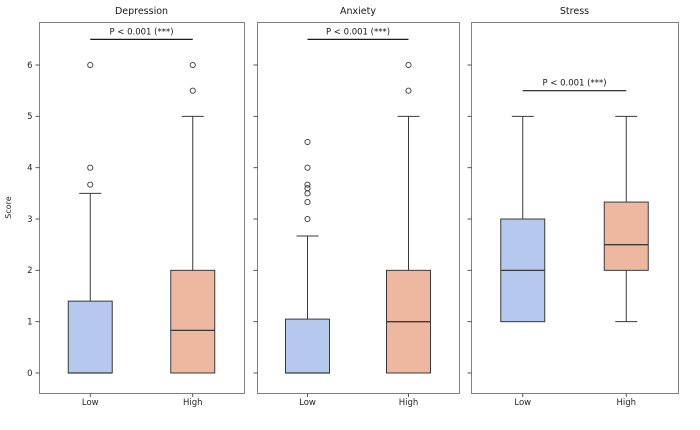 This screenshot has width=700, height=430. What do you see at coordinates (29, 168) in the screenshot?
I see `y-tick-label: 4` at bounding box center [29, 168].